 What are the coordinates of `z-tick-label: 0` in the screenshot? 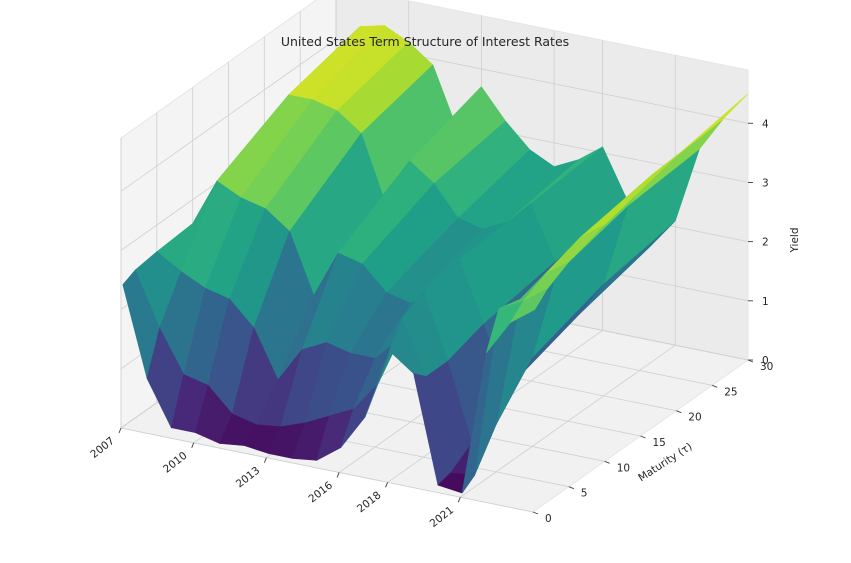 It's located at (765, 361).